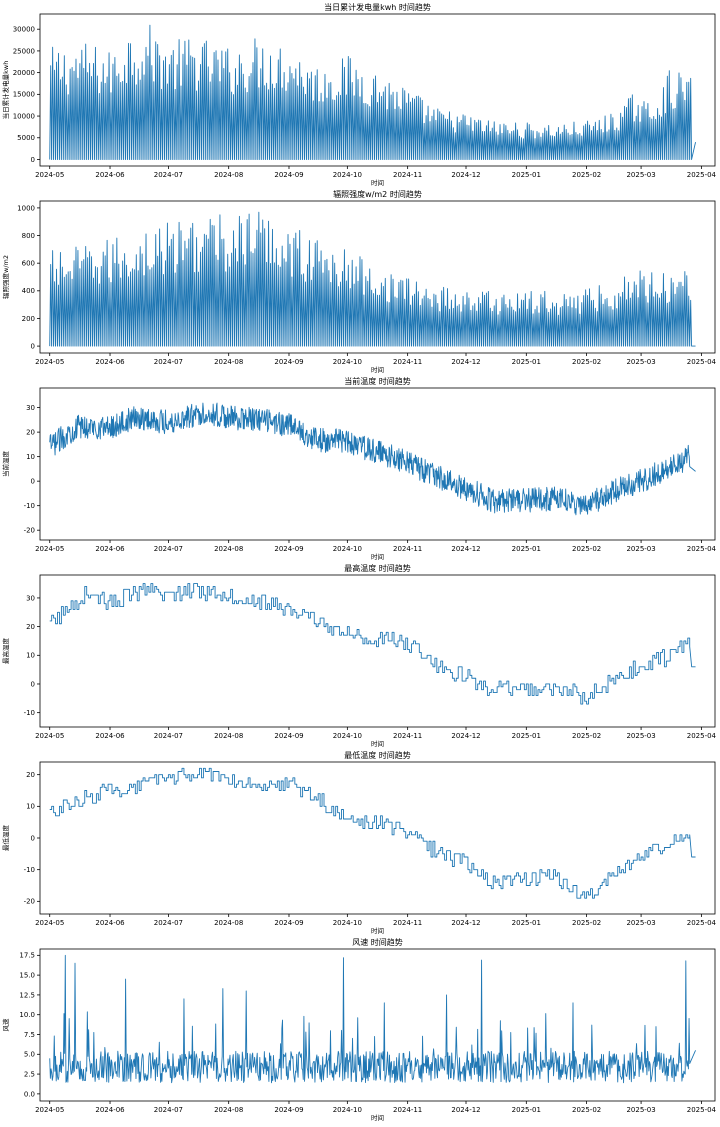  Describe the element at coordinates (28, 319) in the screenshot. I see `y-tick-label: 200` at that location.